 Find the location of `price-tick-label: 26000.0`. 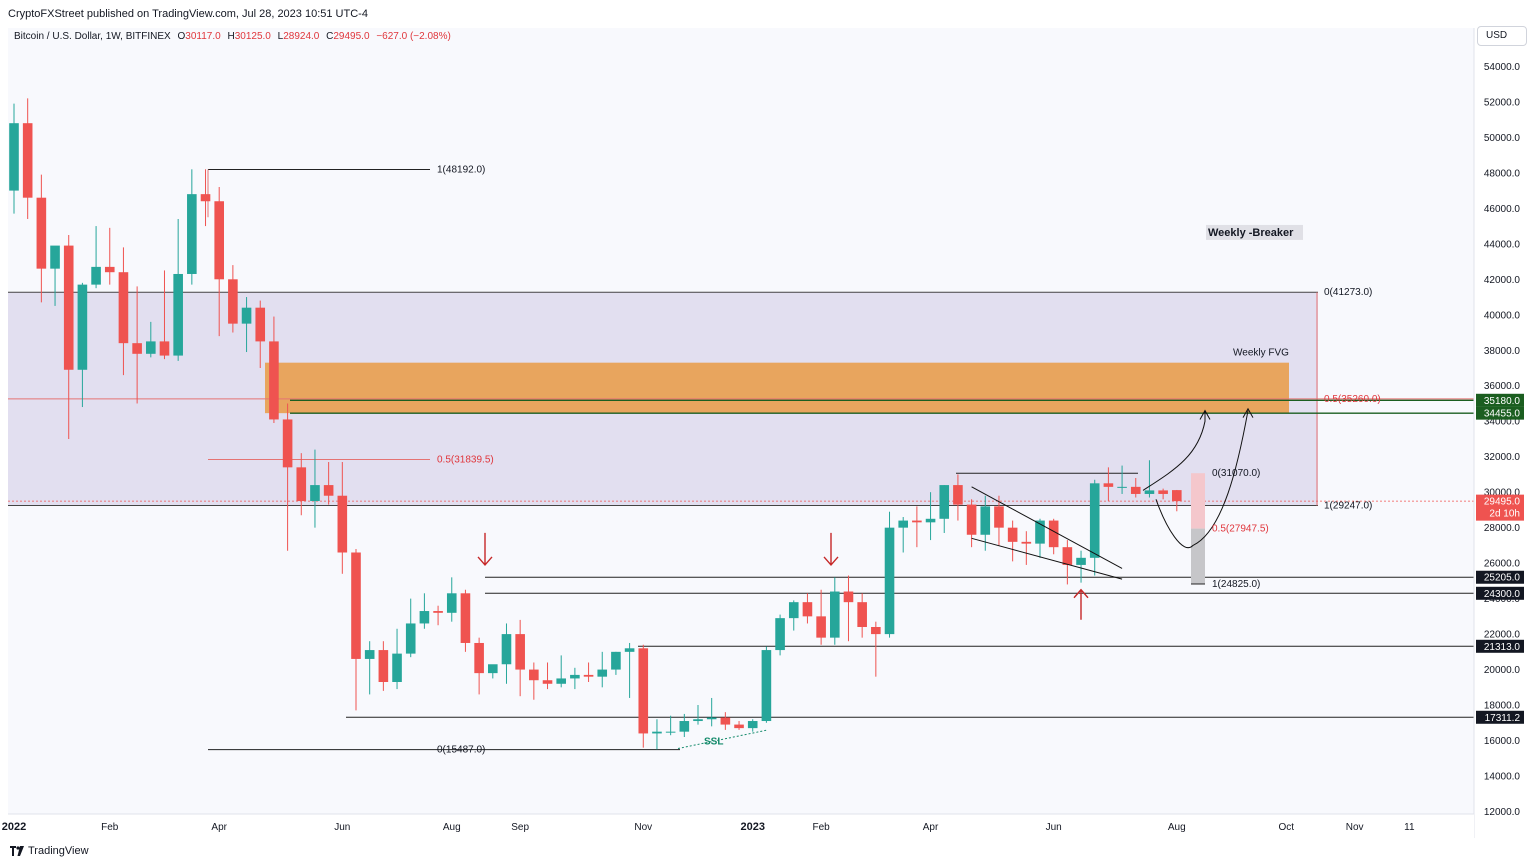

price-tick-label: 26000.0 is located at coordinates (1502, 564).